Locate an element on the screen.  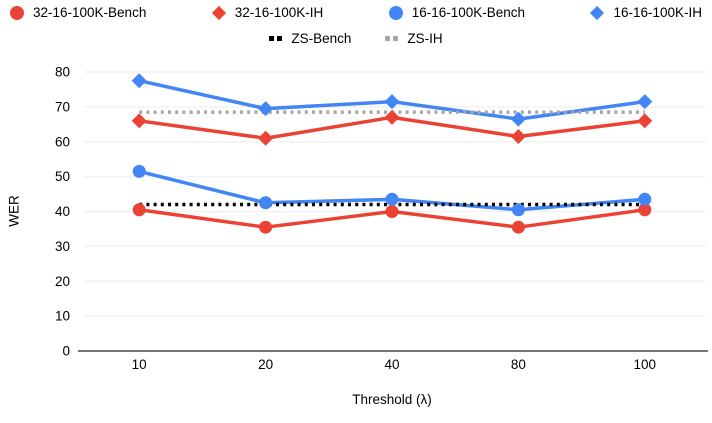
legend-item-zs-ih: ZS-IH is located at coordinates (414, 38).